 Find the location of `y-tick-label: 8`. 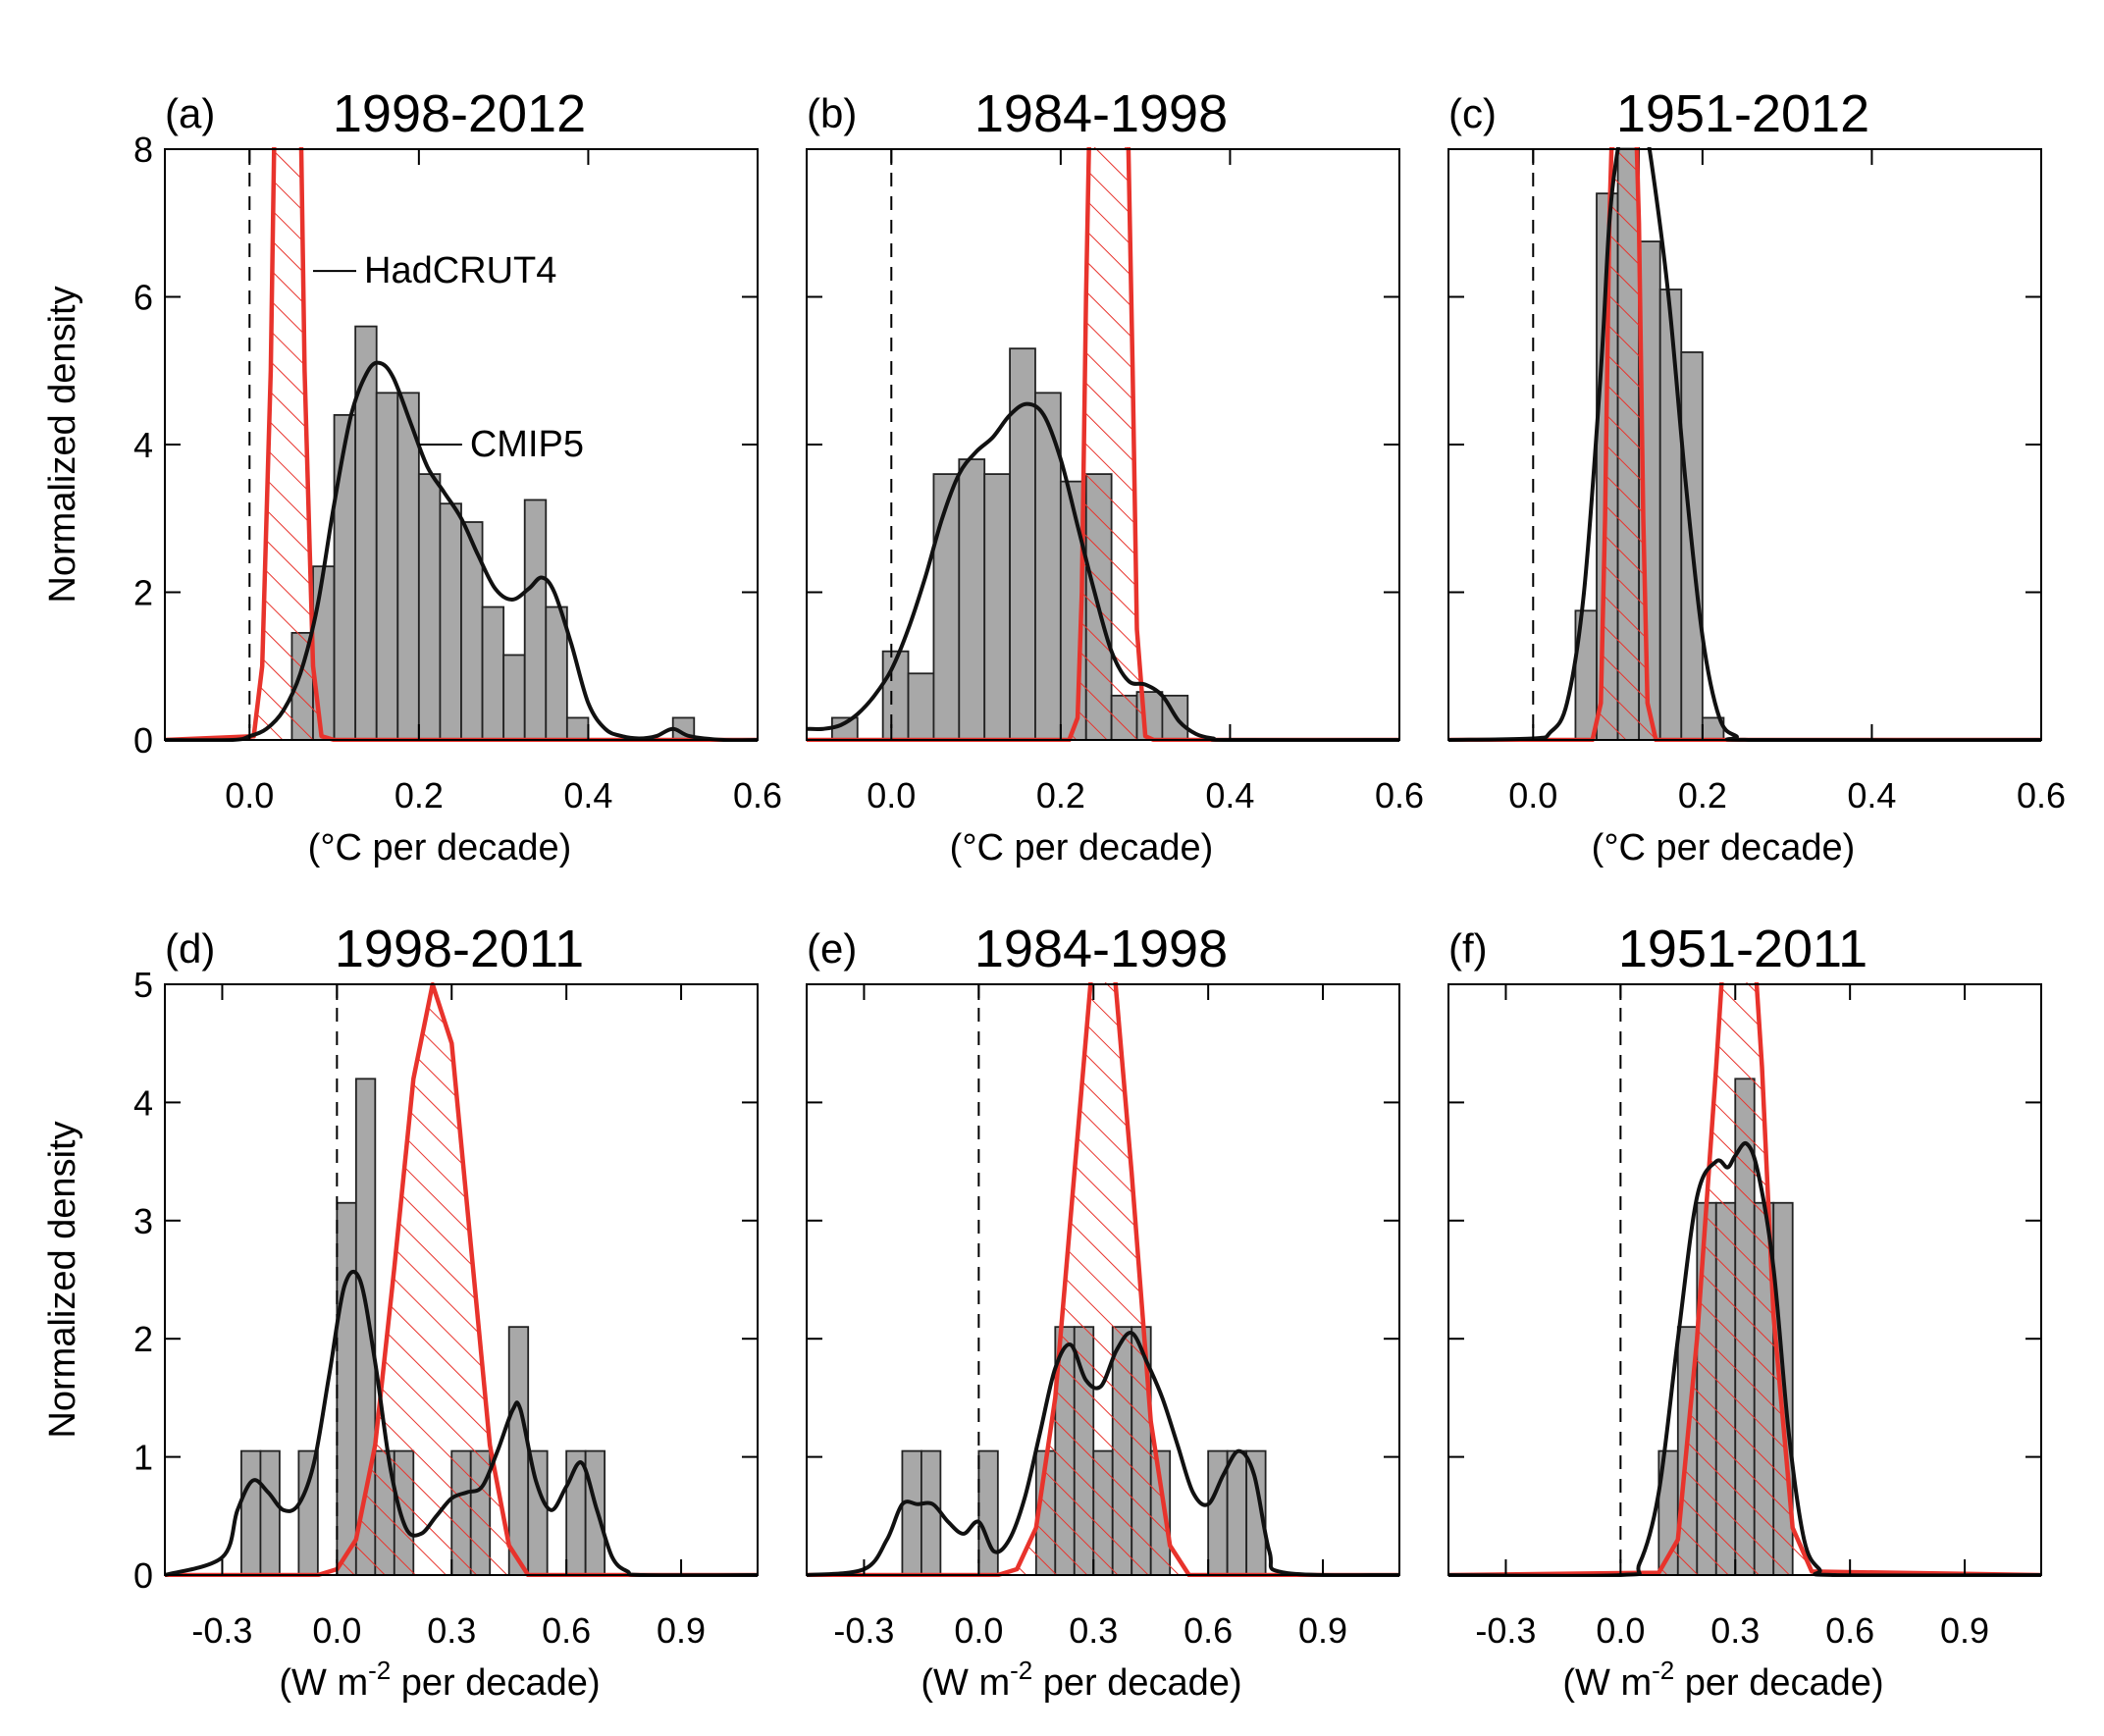

y-tick-label: 8 is located at coordinates (143, 150).